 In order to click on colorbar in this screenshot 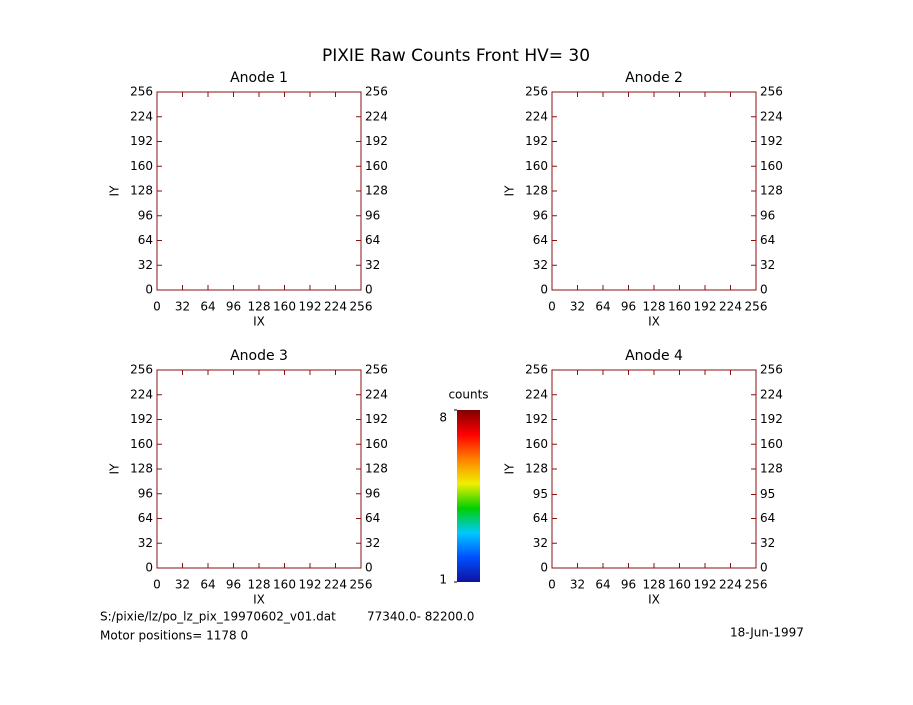, I will do `click(468, 496)`.